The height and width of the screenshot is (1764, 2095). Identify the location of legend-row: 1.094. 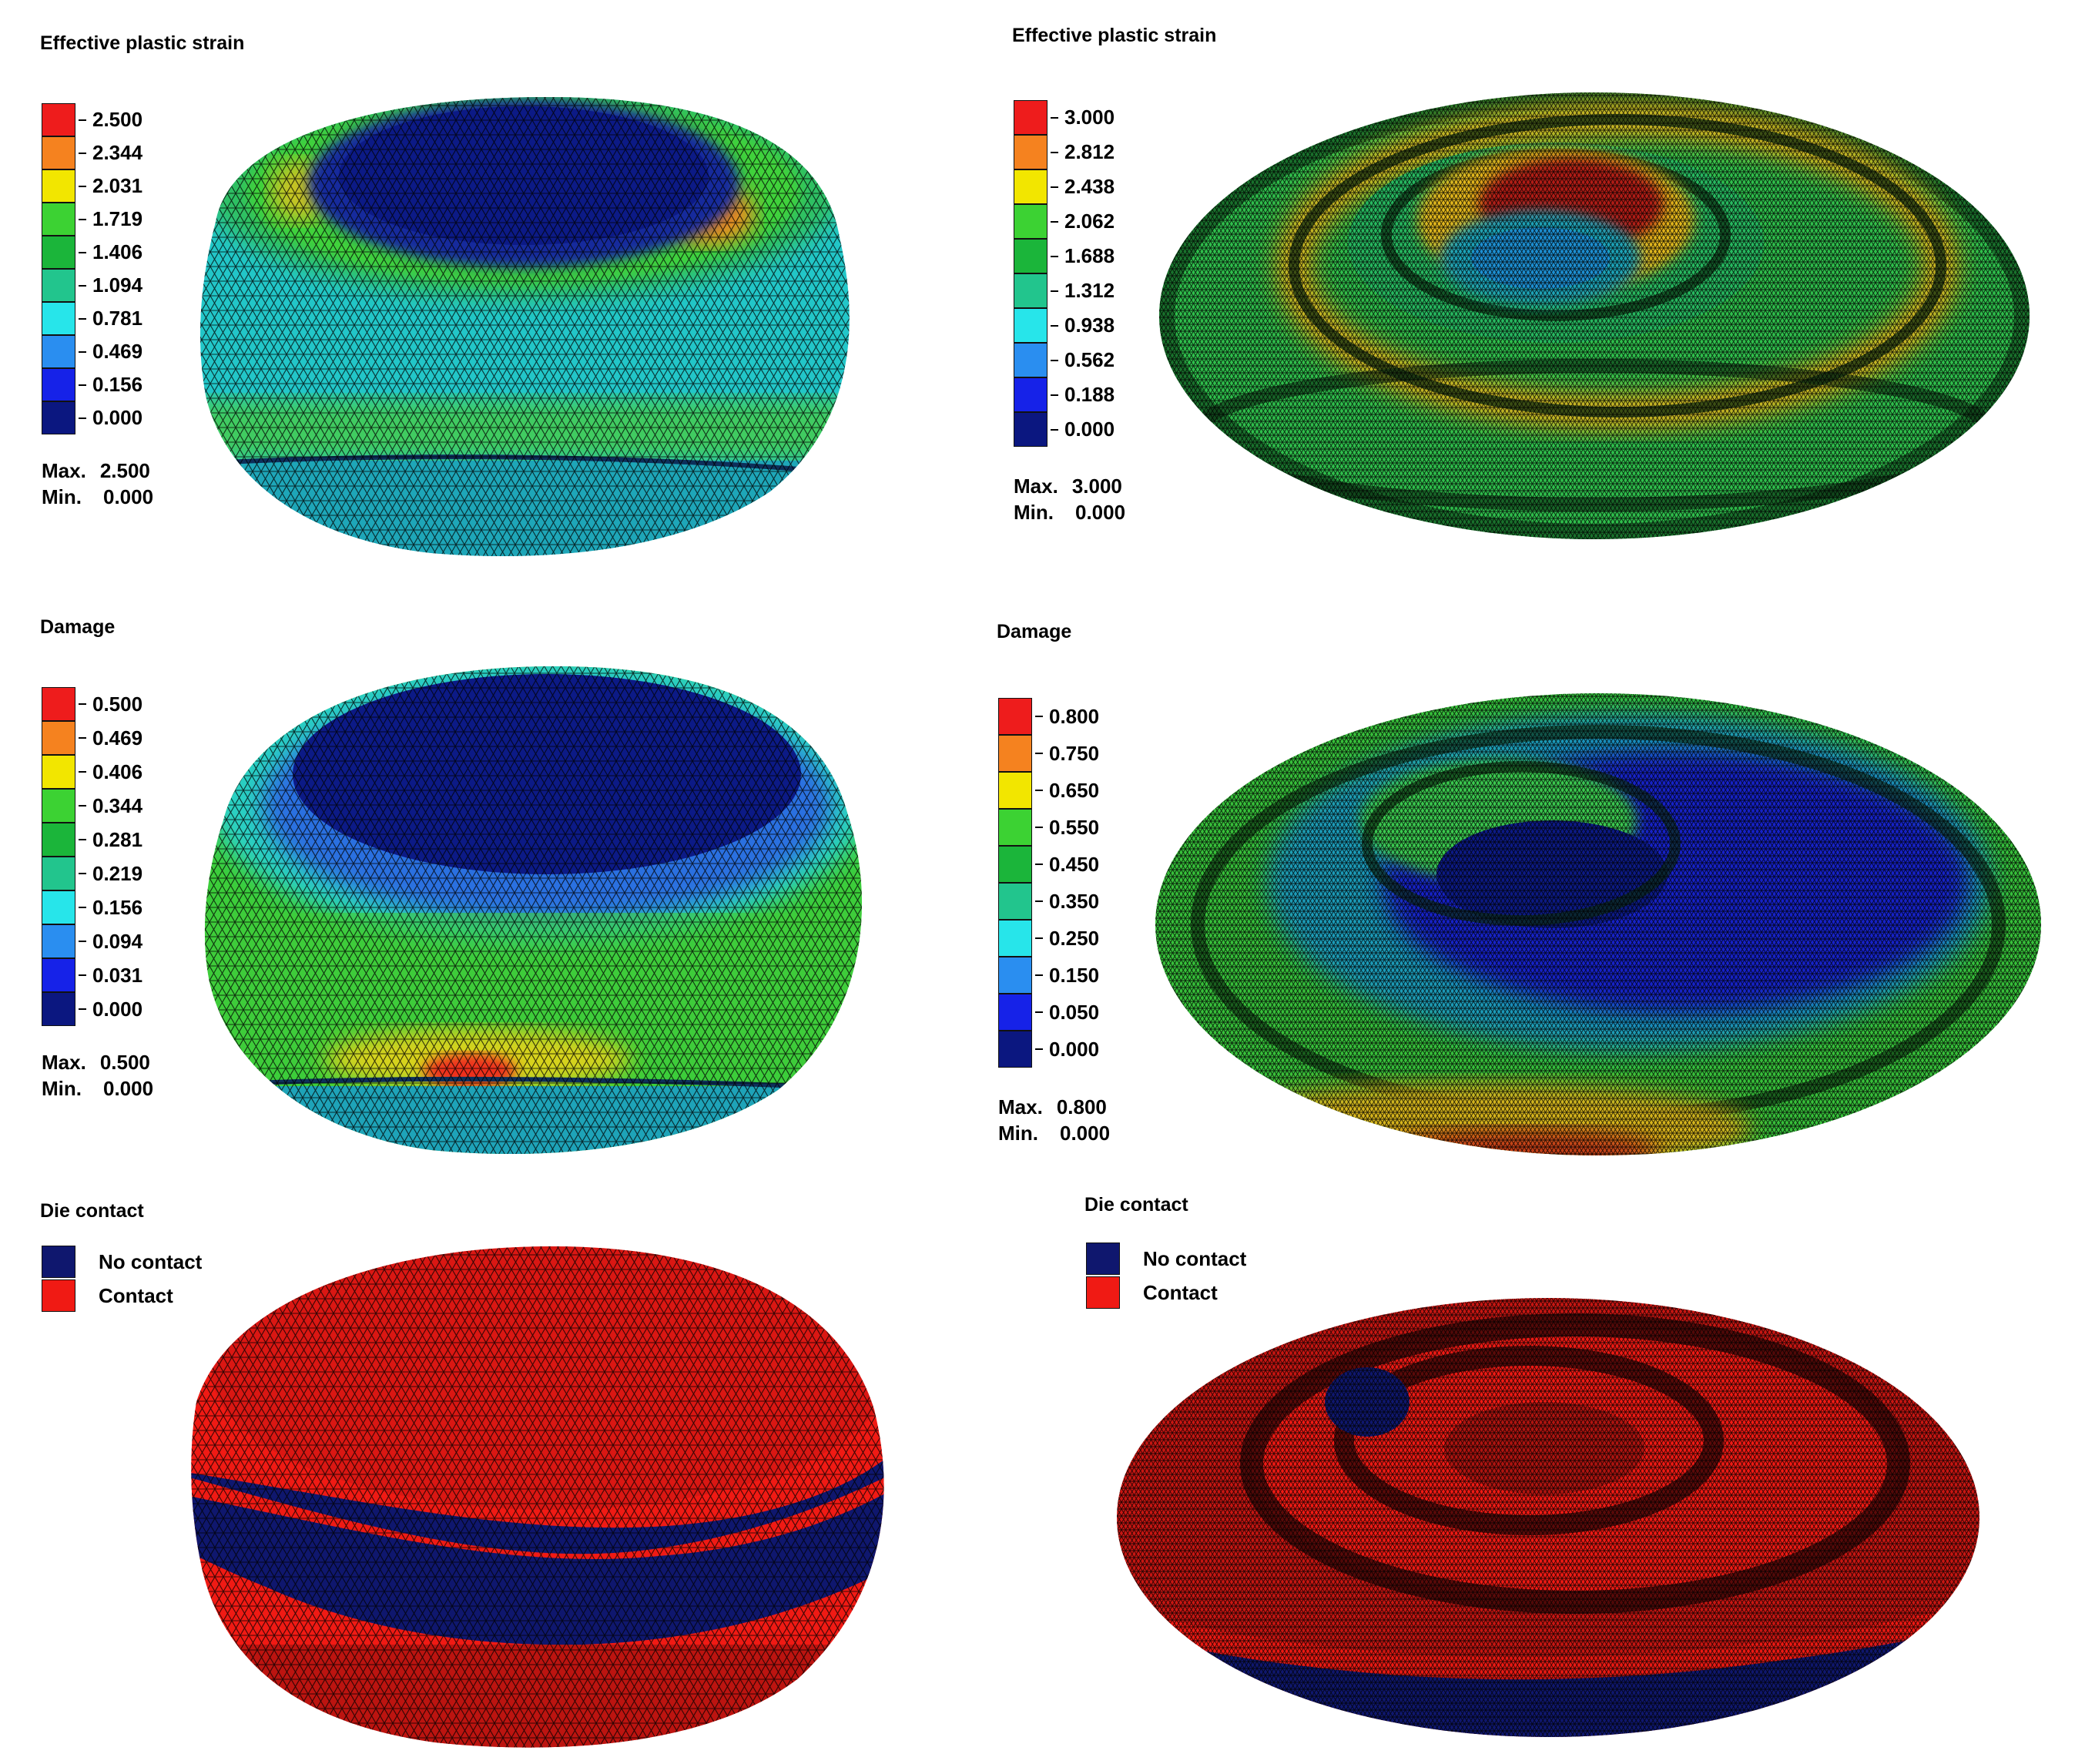
(92, 285).